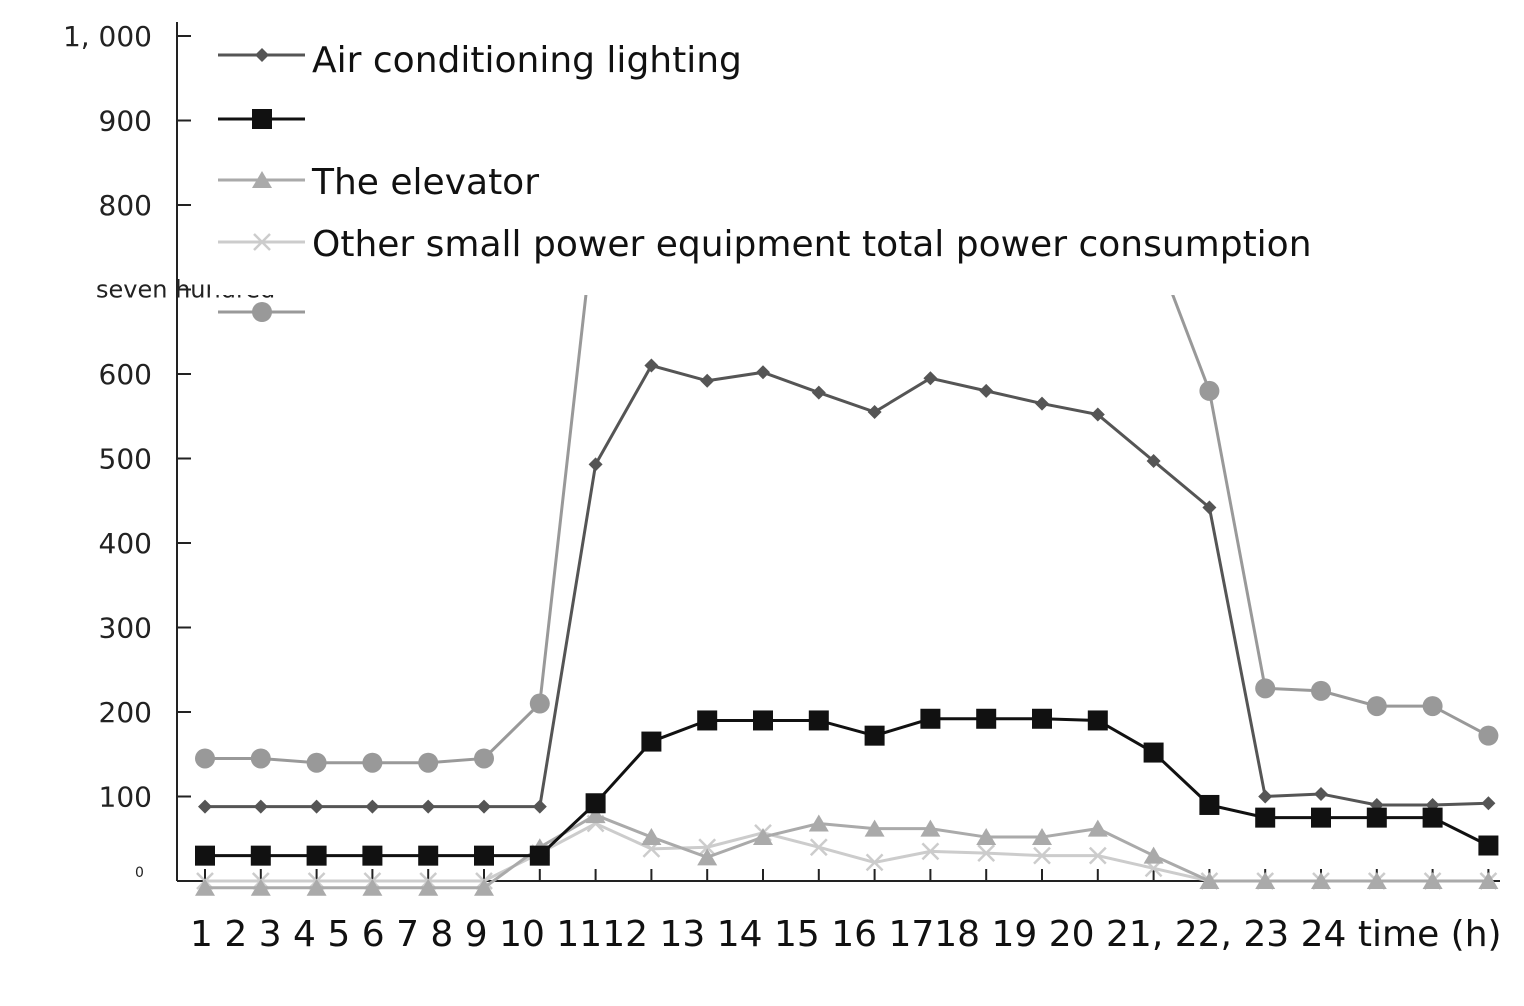  What do you see at coordinates (425, 182) in the screenshot?
I see `legend-label: The elevator` at bounding box center [425, 182].